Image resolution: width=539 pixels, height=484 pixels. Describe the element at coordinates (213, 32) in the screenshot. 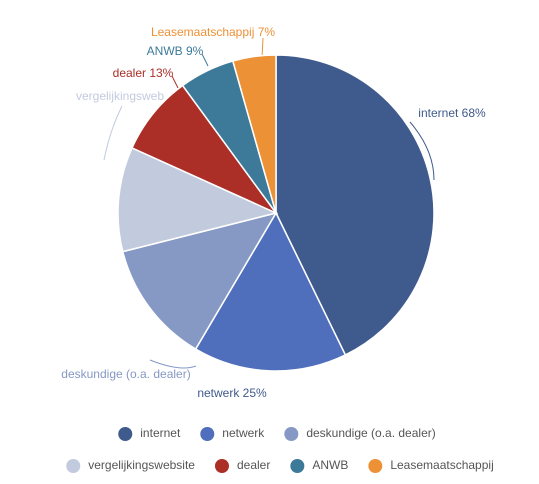

I see `data-label: Leasemaatschappij 7%` at that location.